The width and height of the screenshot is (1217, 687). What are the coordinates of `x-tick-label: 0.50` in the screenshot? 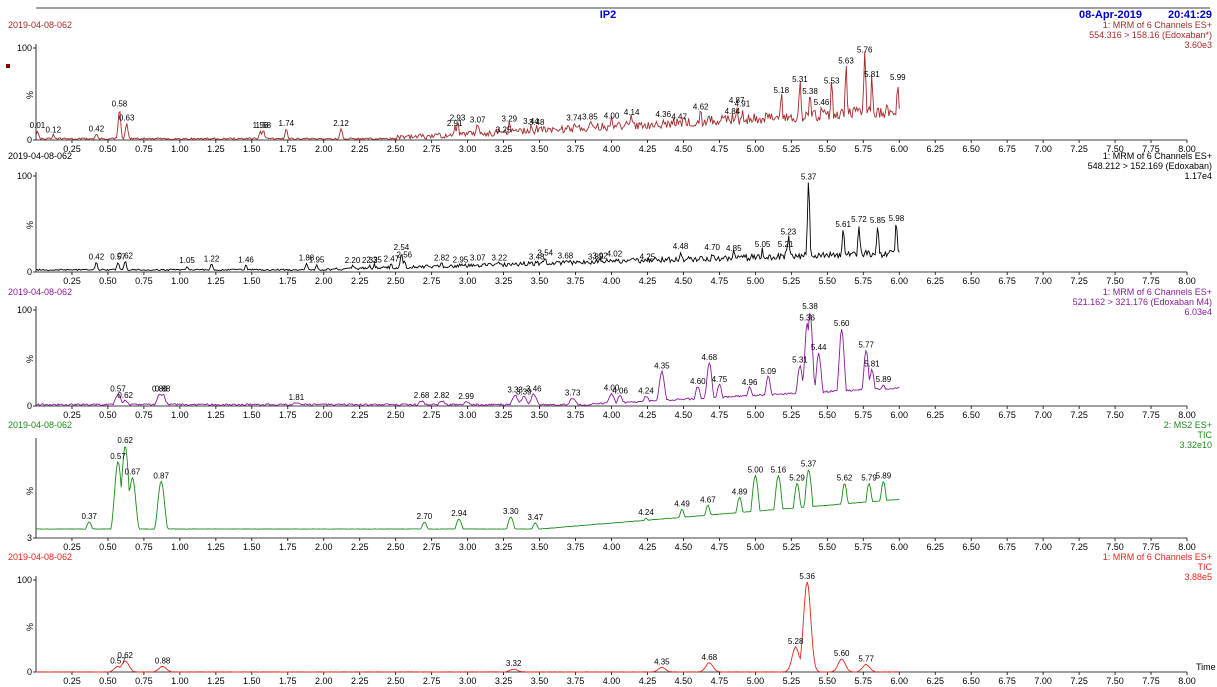 It's located at (108, 547).